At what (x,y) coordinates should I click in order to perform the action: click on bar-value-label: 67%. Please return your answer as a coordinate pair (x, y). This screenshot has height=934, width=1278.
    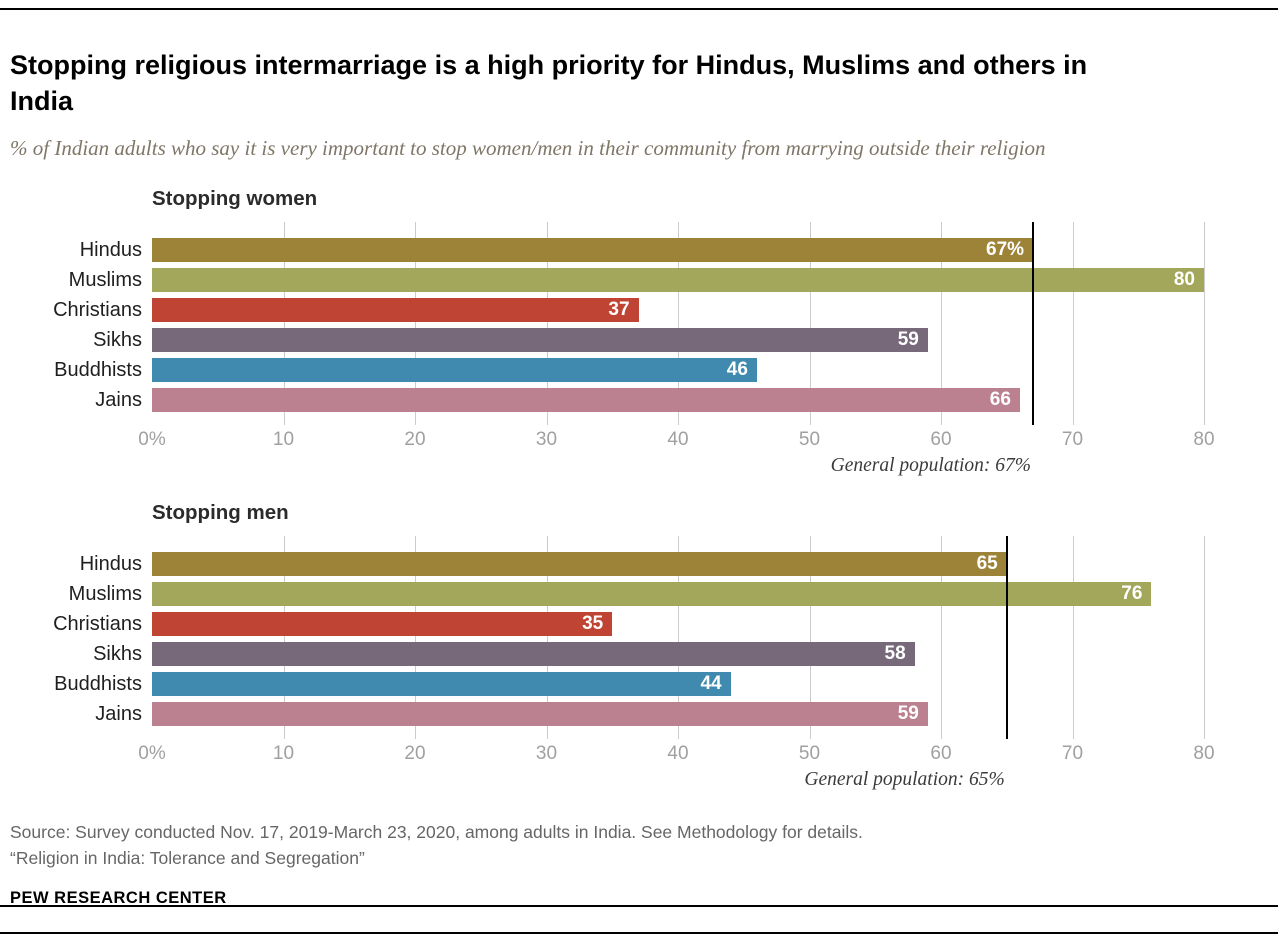
    Looking at the image, I should click on (1005, 249).